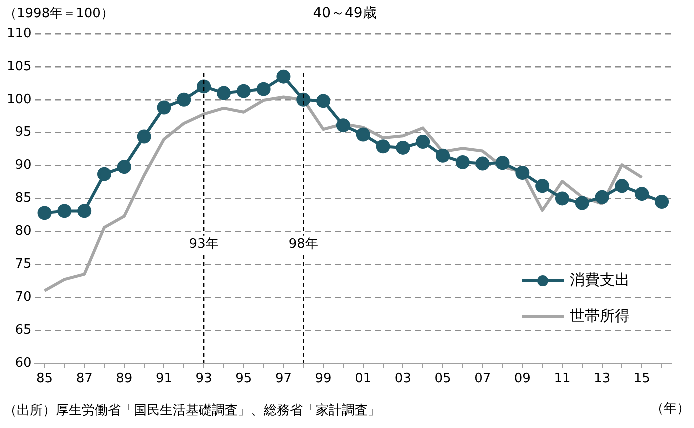  Describe the element at coordinates (23, 264) in the screenshot. I see `y-tick-label: 75` at that location.